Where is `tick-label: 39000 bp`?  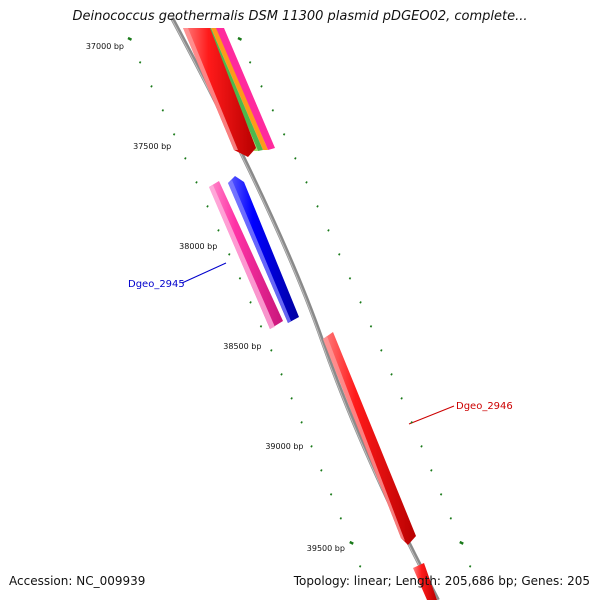
tick-label: 39000 bp is located at coordinates (284, 446).